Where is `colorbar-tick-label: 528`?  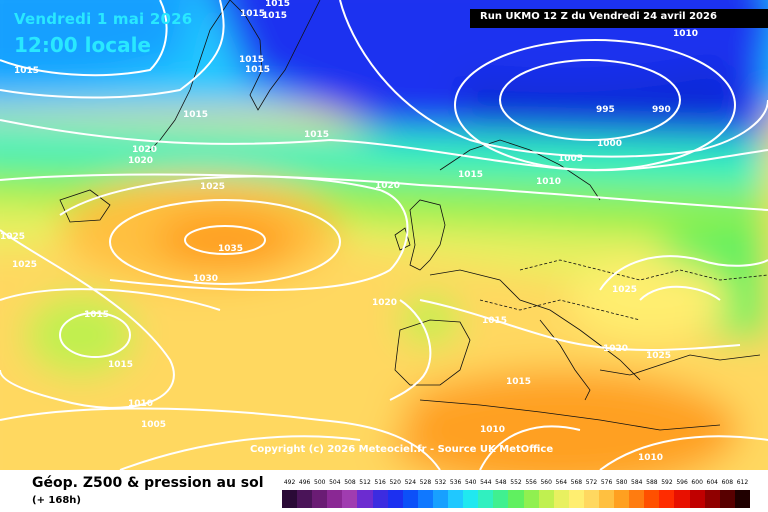
colorbar-tick-label: 528 is located at coordinates (425, 482).